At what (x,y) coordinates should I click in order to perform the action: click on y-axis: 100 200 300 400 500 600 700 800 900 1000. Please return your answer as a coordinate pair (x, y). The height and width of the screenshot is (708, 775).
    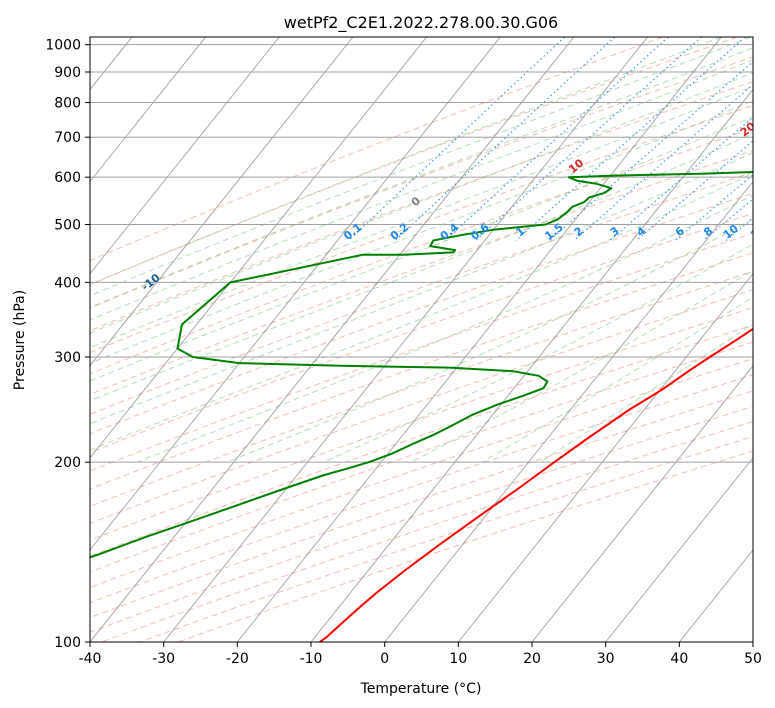
    Looking at the image, I should click on (67, 344).